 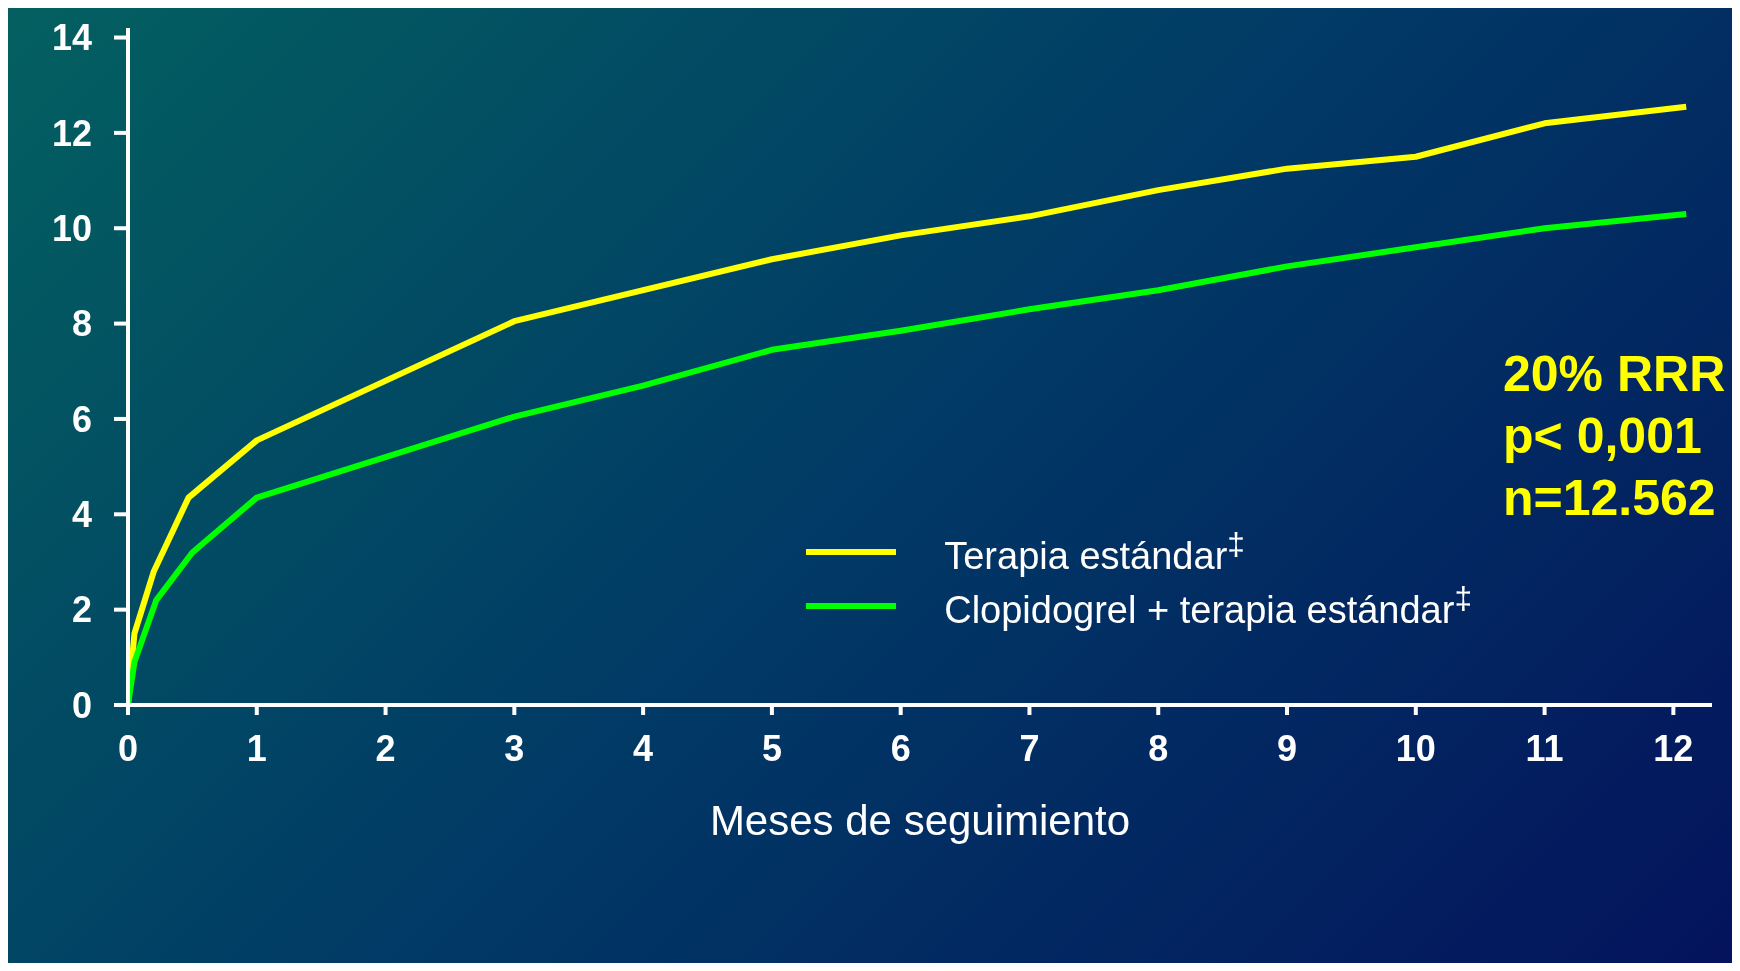 What do you see at coordinates (1029, 748) in the screenshot?
I see `x-tick-label: 7` at bounding box center [1029, 748].